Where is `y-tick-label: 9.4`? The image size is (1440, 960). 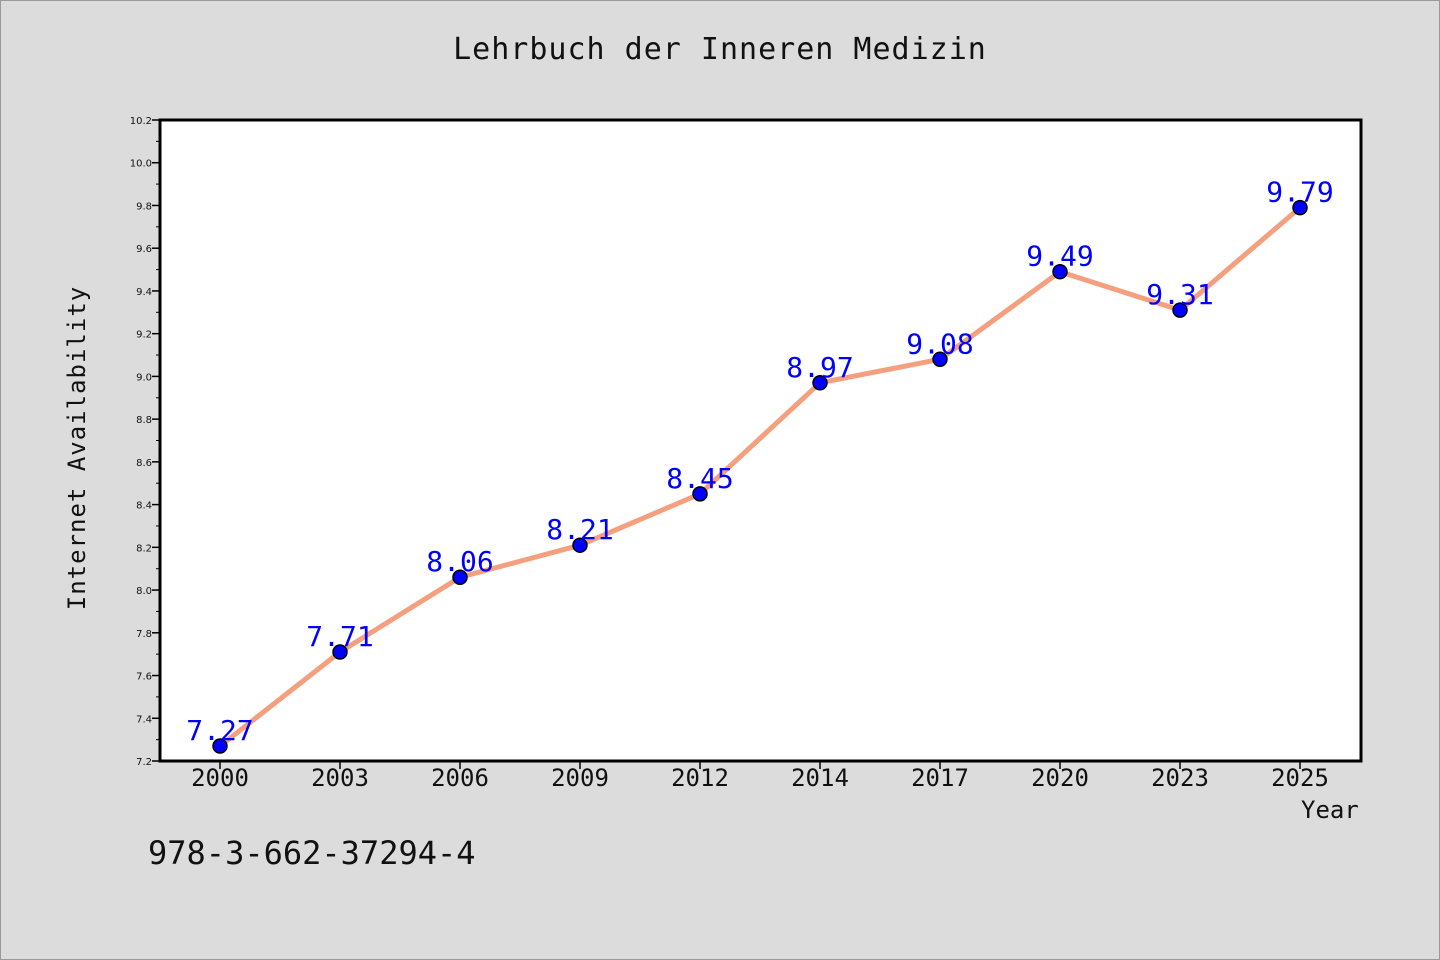
y-tick-label: 9.4 is located at coordinates (144, 292).